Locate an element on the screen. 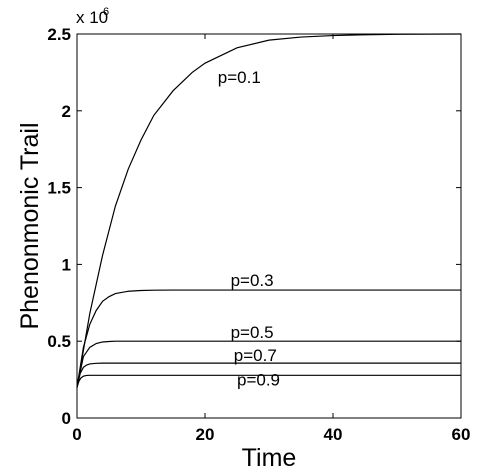 The width and height of the screenshot is (478, 472). y-tick-label: 0.5 is located at coordinates (59, 341).